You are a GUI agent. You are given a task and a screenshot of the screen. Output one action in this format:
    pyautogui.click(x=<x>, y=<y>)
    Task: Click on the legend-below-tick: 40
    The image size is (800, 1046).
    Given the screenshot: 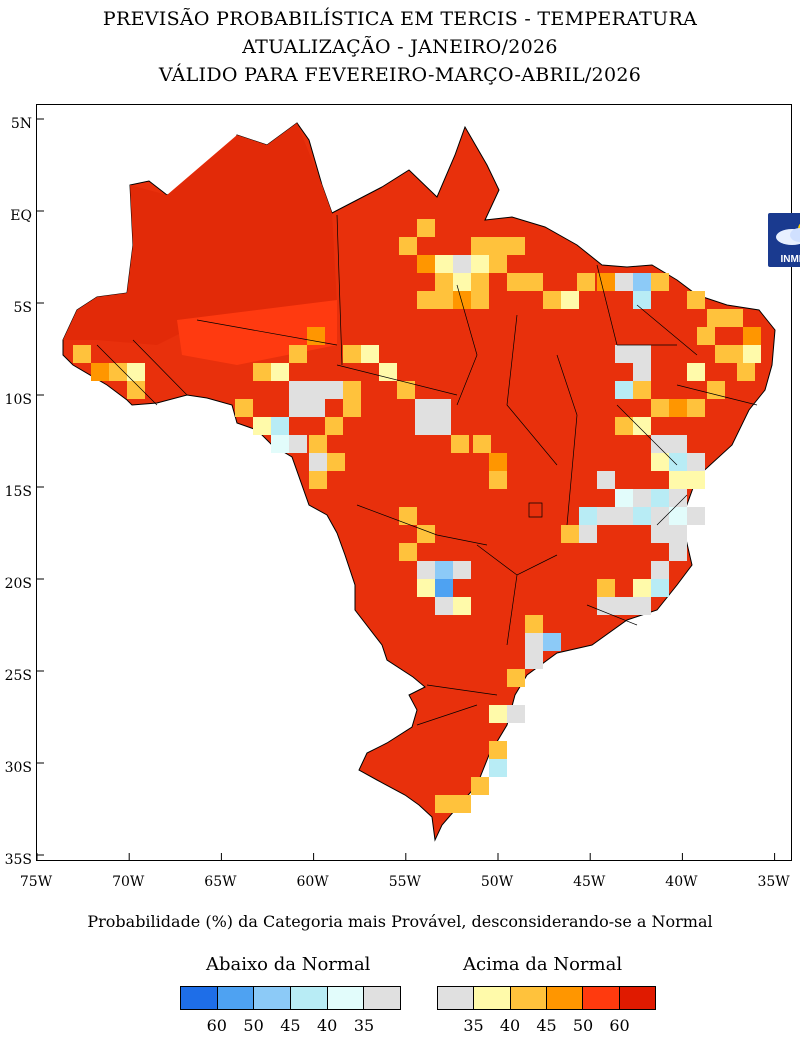 What is the action you would take?
    pyautogui.click(x=327, y=1025)
    